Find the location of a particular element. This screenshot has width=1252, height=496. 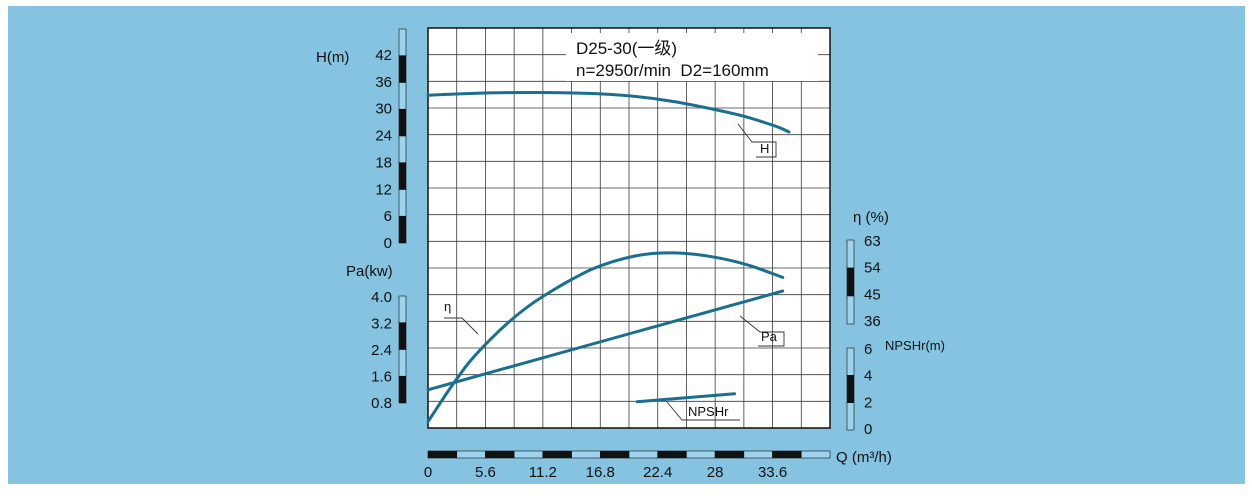

x-tick-label: 0 is located at coordinates (428, 472).